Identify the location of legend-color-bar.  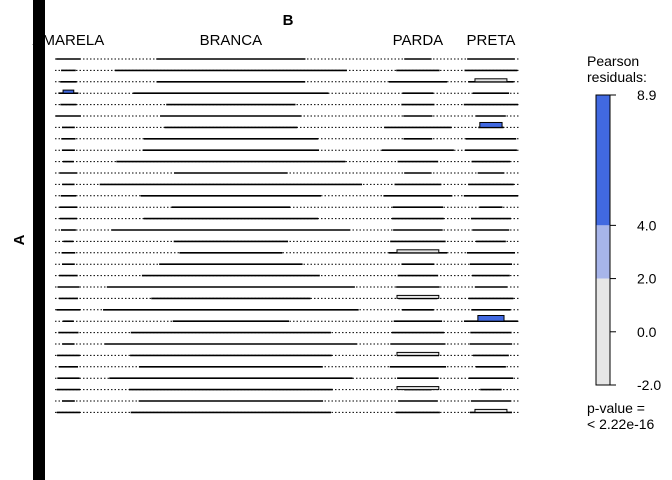
(603, 240).